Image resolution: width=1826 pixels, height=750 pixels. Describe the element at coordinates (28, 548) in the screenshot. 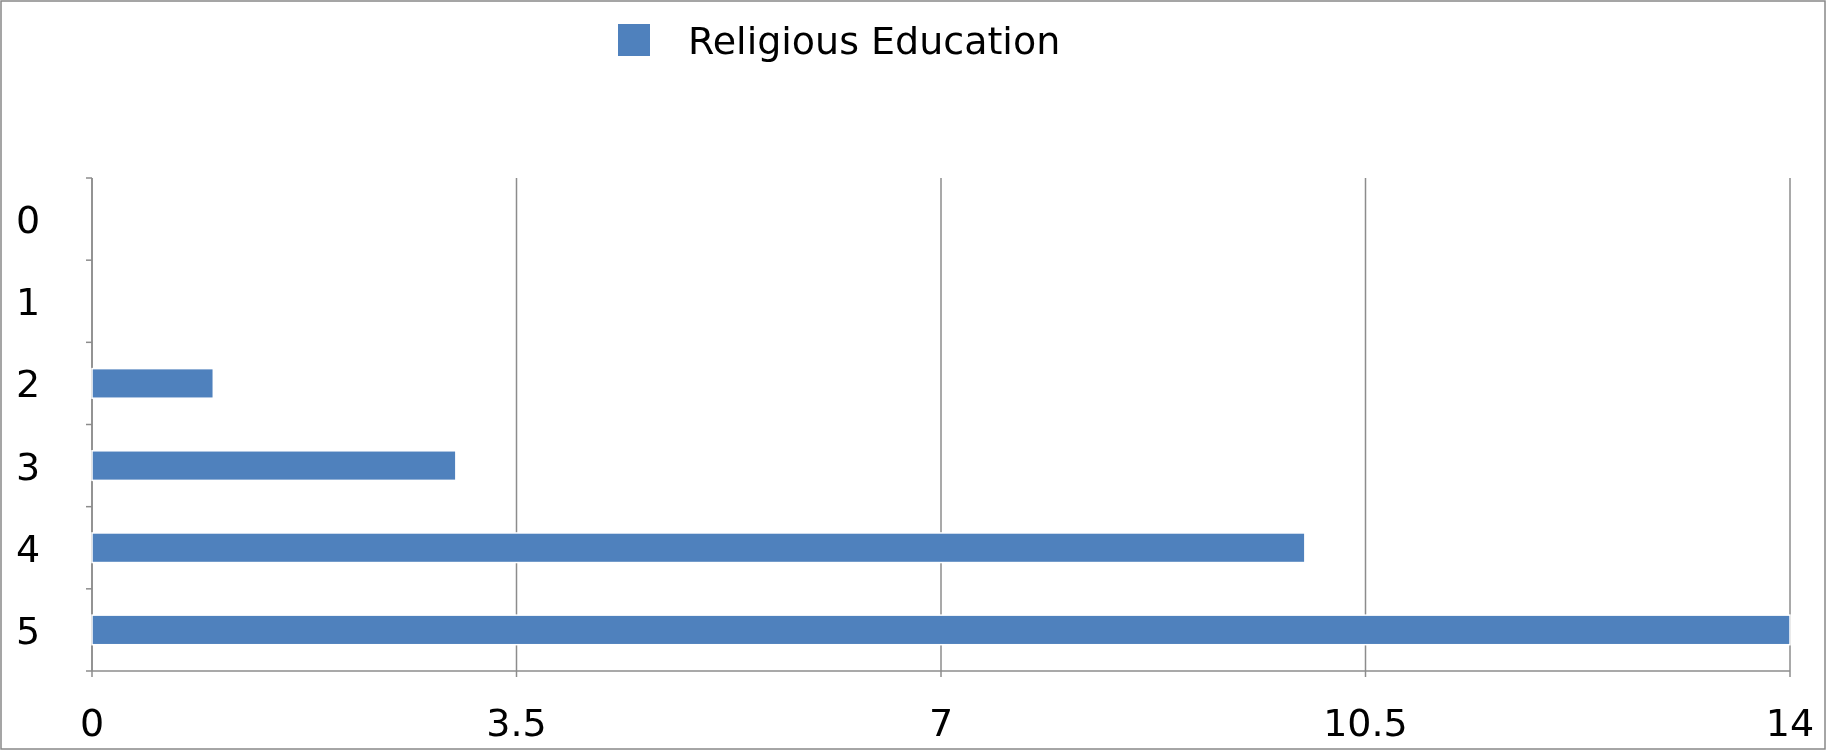

I see `y-tick-label: 4` at that location.